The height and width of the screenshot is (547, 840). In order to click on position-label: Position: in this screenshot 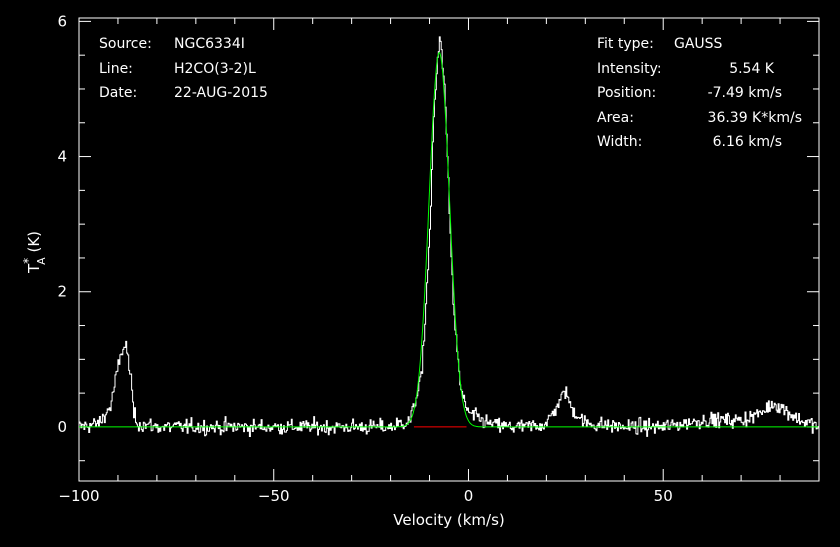, I will do `click(627, 93)`.